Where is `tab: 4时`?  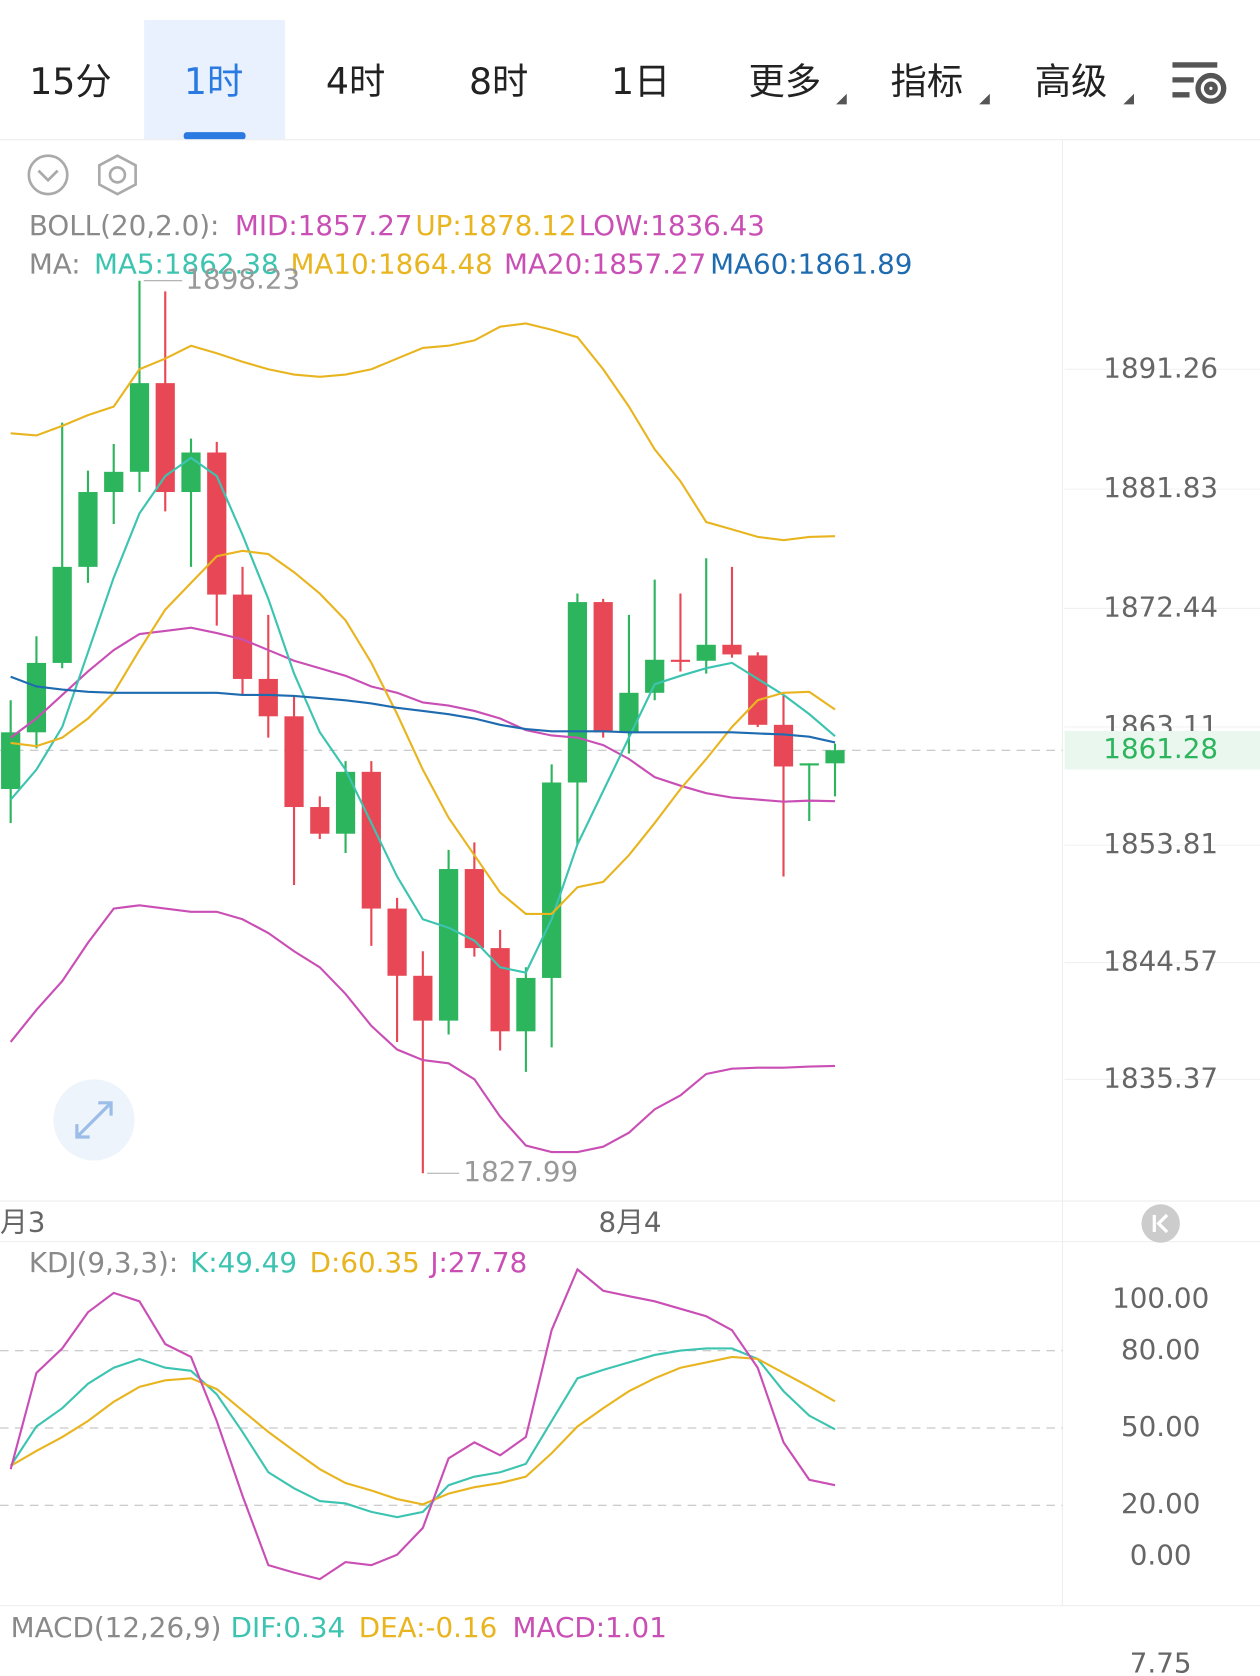 tab: 4时 is located at coordinates (355, 81).